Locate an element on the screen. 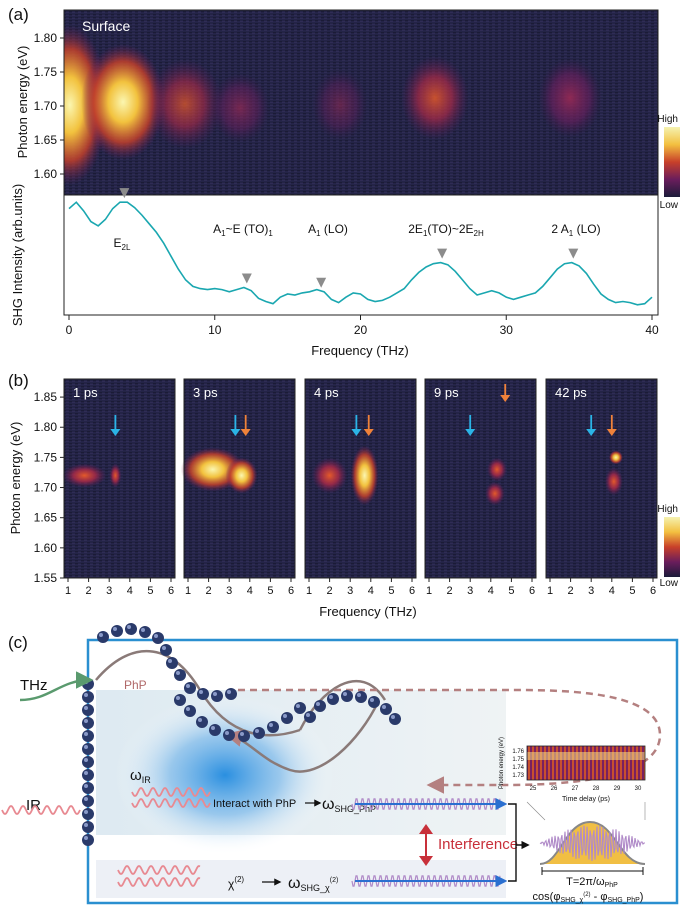  subpanel-background is located at coordinates (601, 478).